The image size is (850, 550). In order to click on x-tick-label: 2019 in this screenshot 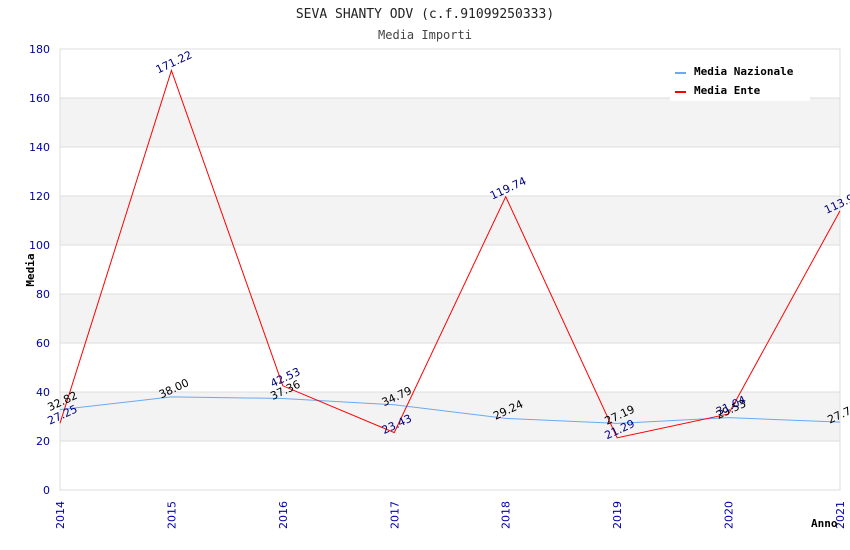, I will do `click(617, 515)`.